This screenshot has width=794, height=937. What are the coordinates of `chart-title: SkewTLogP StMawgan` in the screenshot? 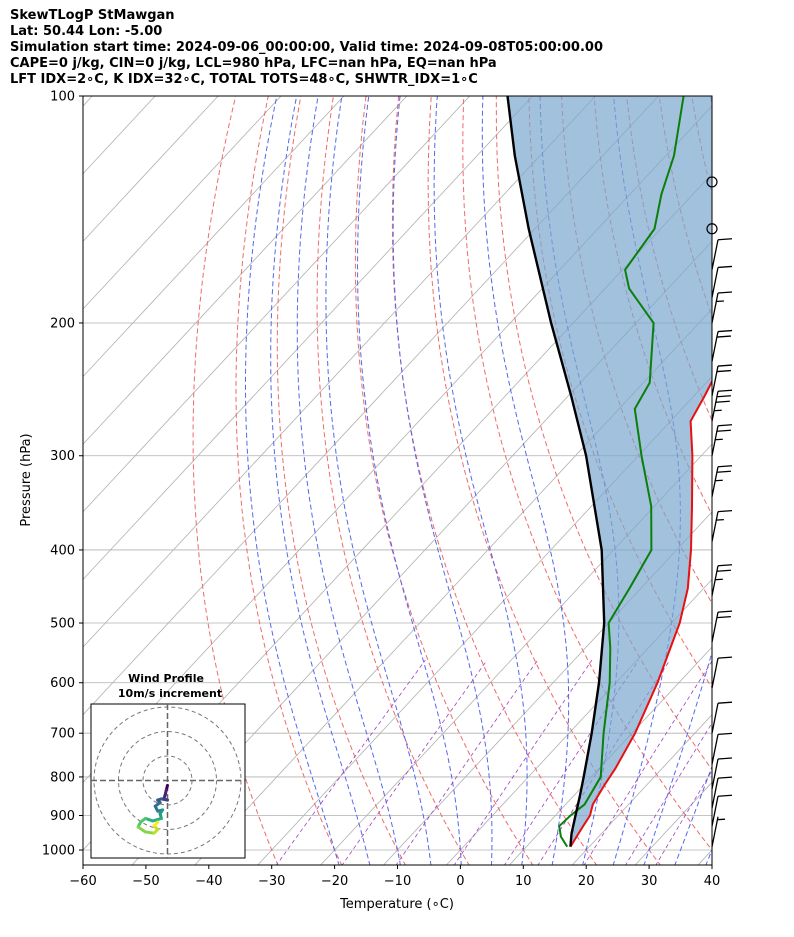 It's located at (92, 15).